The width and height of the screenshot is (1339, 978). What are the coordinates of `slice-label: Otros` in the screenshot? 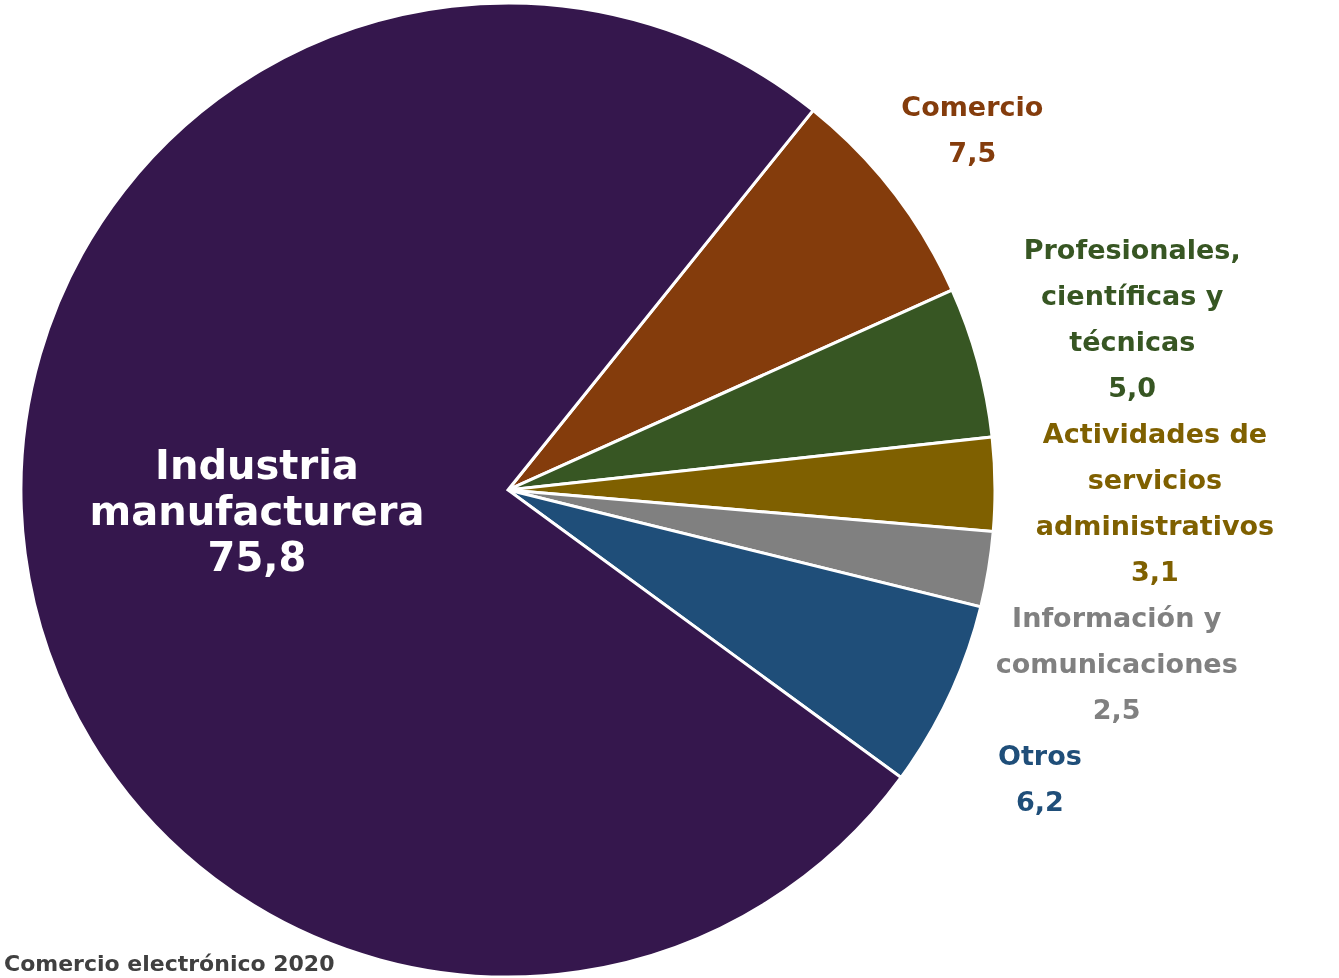 It's located at (1039, 755).